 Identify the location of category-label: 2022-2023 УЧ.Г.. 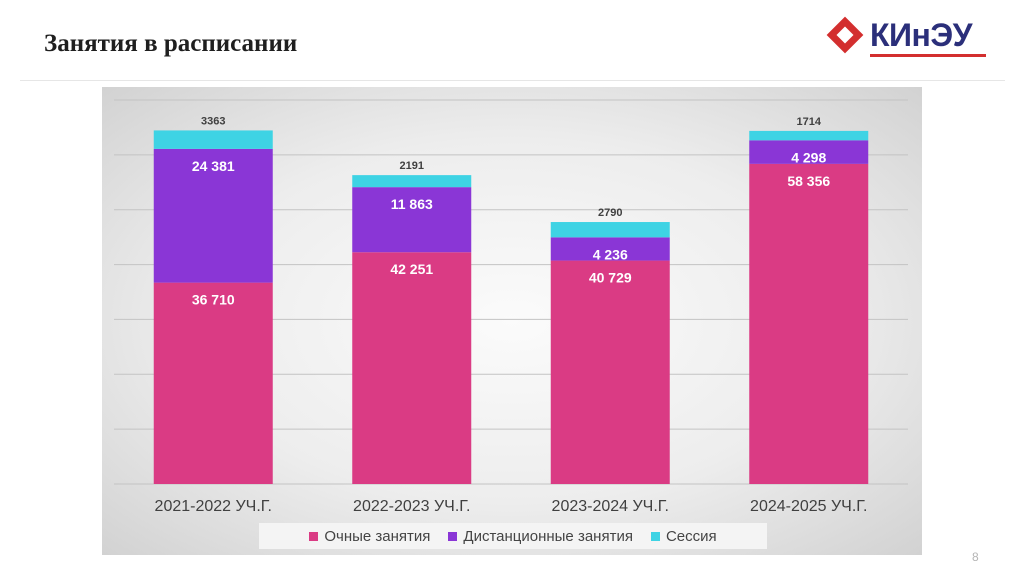
(411, 506).